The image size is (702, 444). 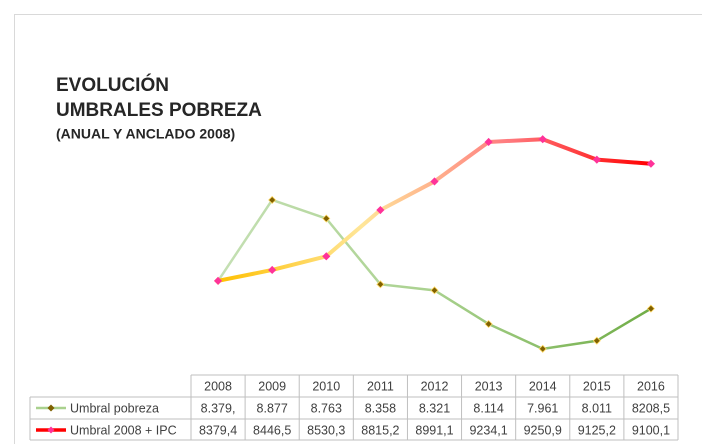 What do you see at coordinates (435, 386) in the screenshot?
I see `x-tick-label: 2012` at bounding box center [435, 386].